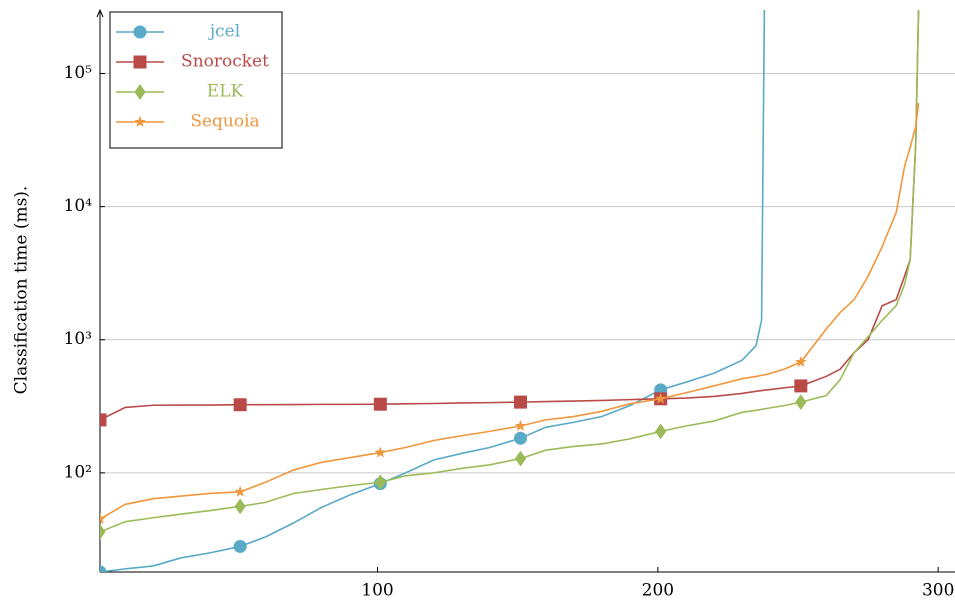  What do you see at coordinates (225, 62) in the screenshot?
I see `legend-label: Snorocket` at bounding box center [225, 62].